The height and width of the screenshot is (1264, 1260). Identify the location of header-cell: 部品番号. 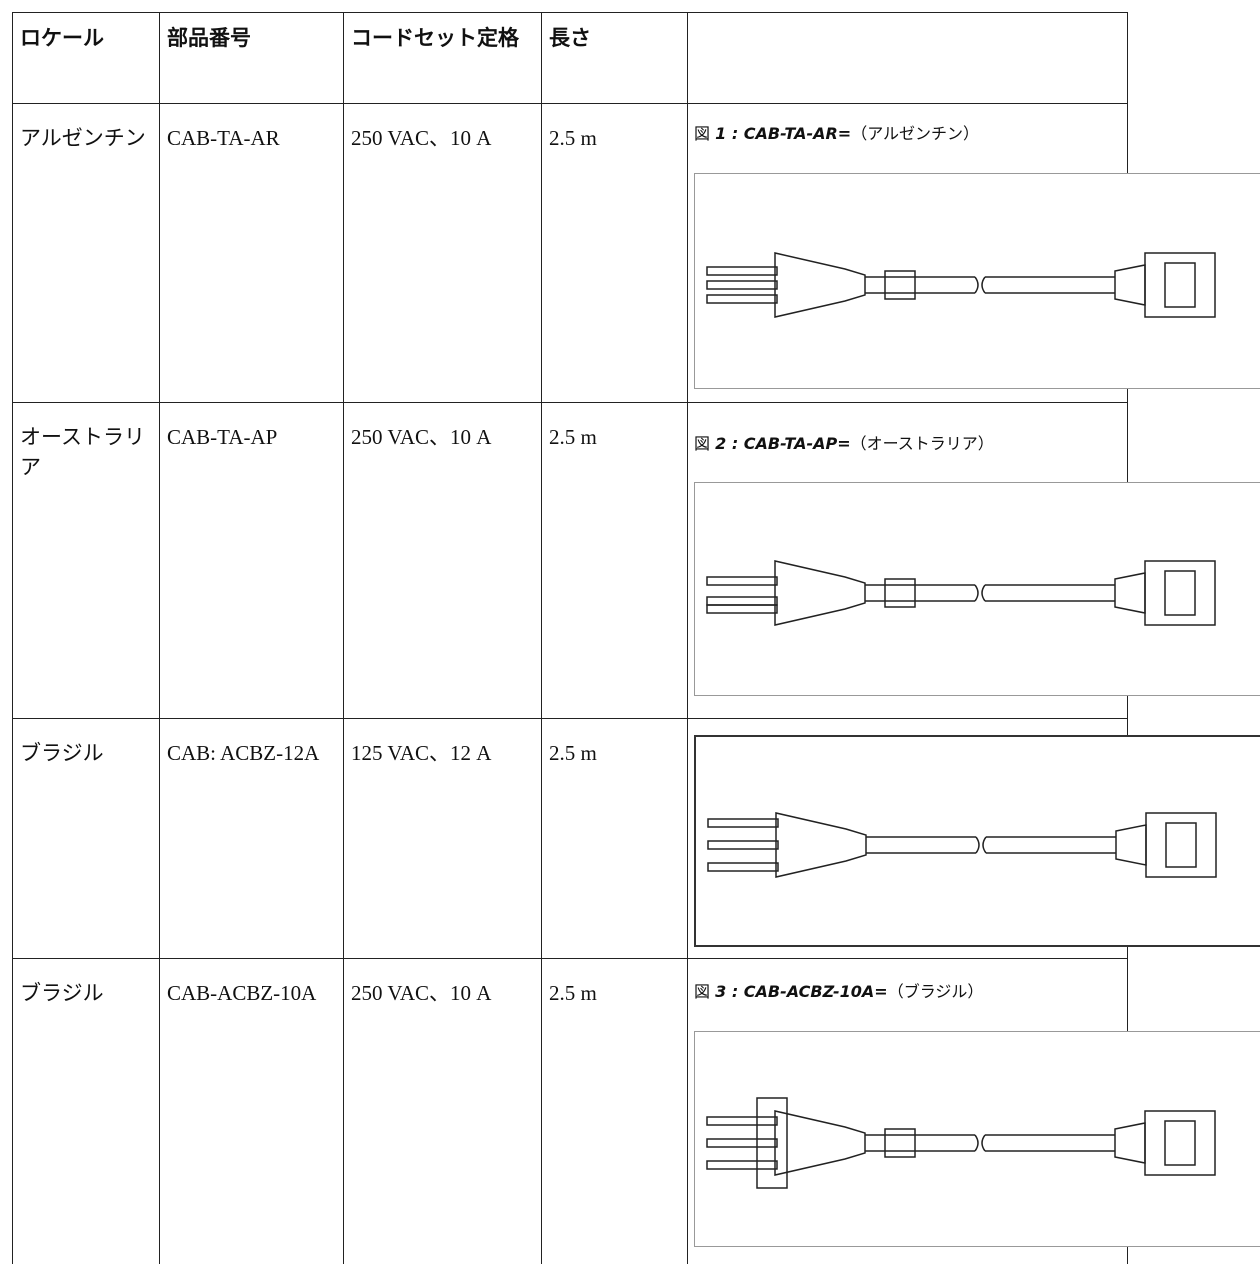
(209, 38).